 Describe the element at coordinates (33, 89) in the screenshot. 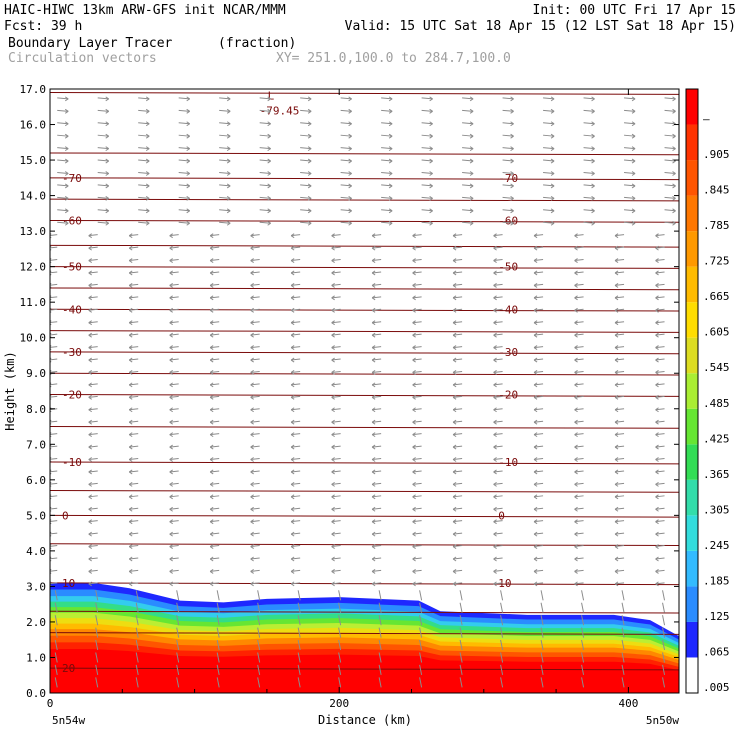

I see `y-tick-label: 17.0` at that location.